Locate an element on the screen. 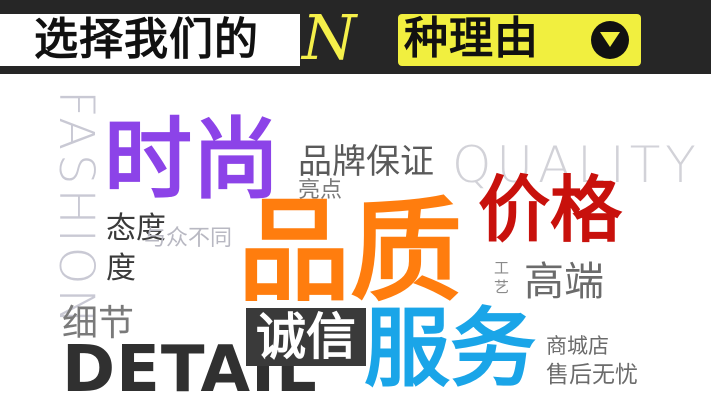 The image size is (711, 414). du-text: 度 is located at coordinates (121, 268).